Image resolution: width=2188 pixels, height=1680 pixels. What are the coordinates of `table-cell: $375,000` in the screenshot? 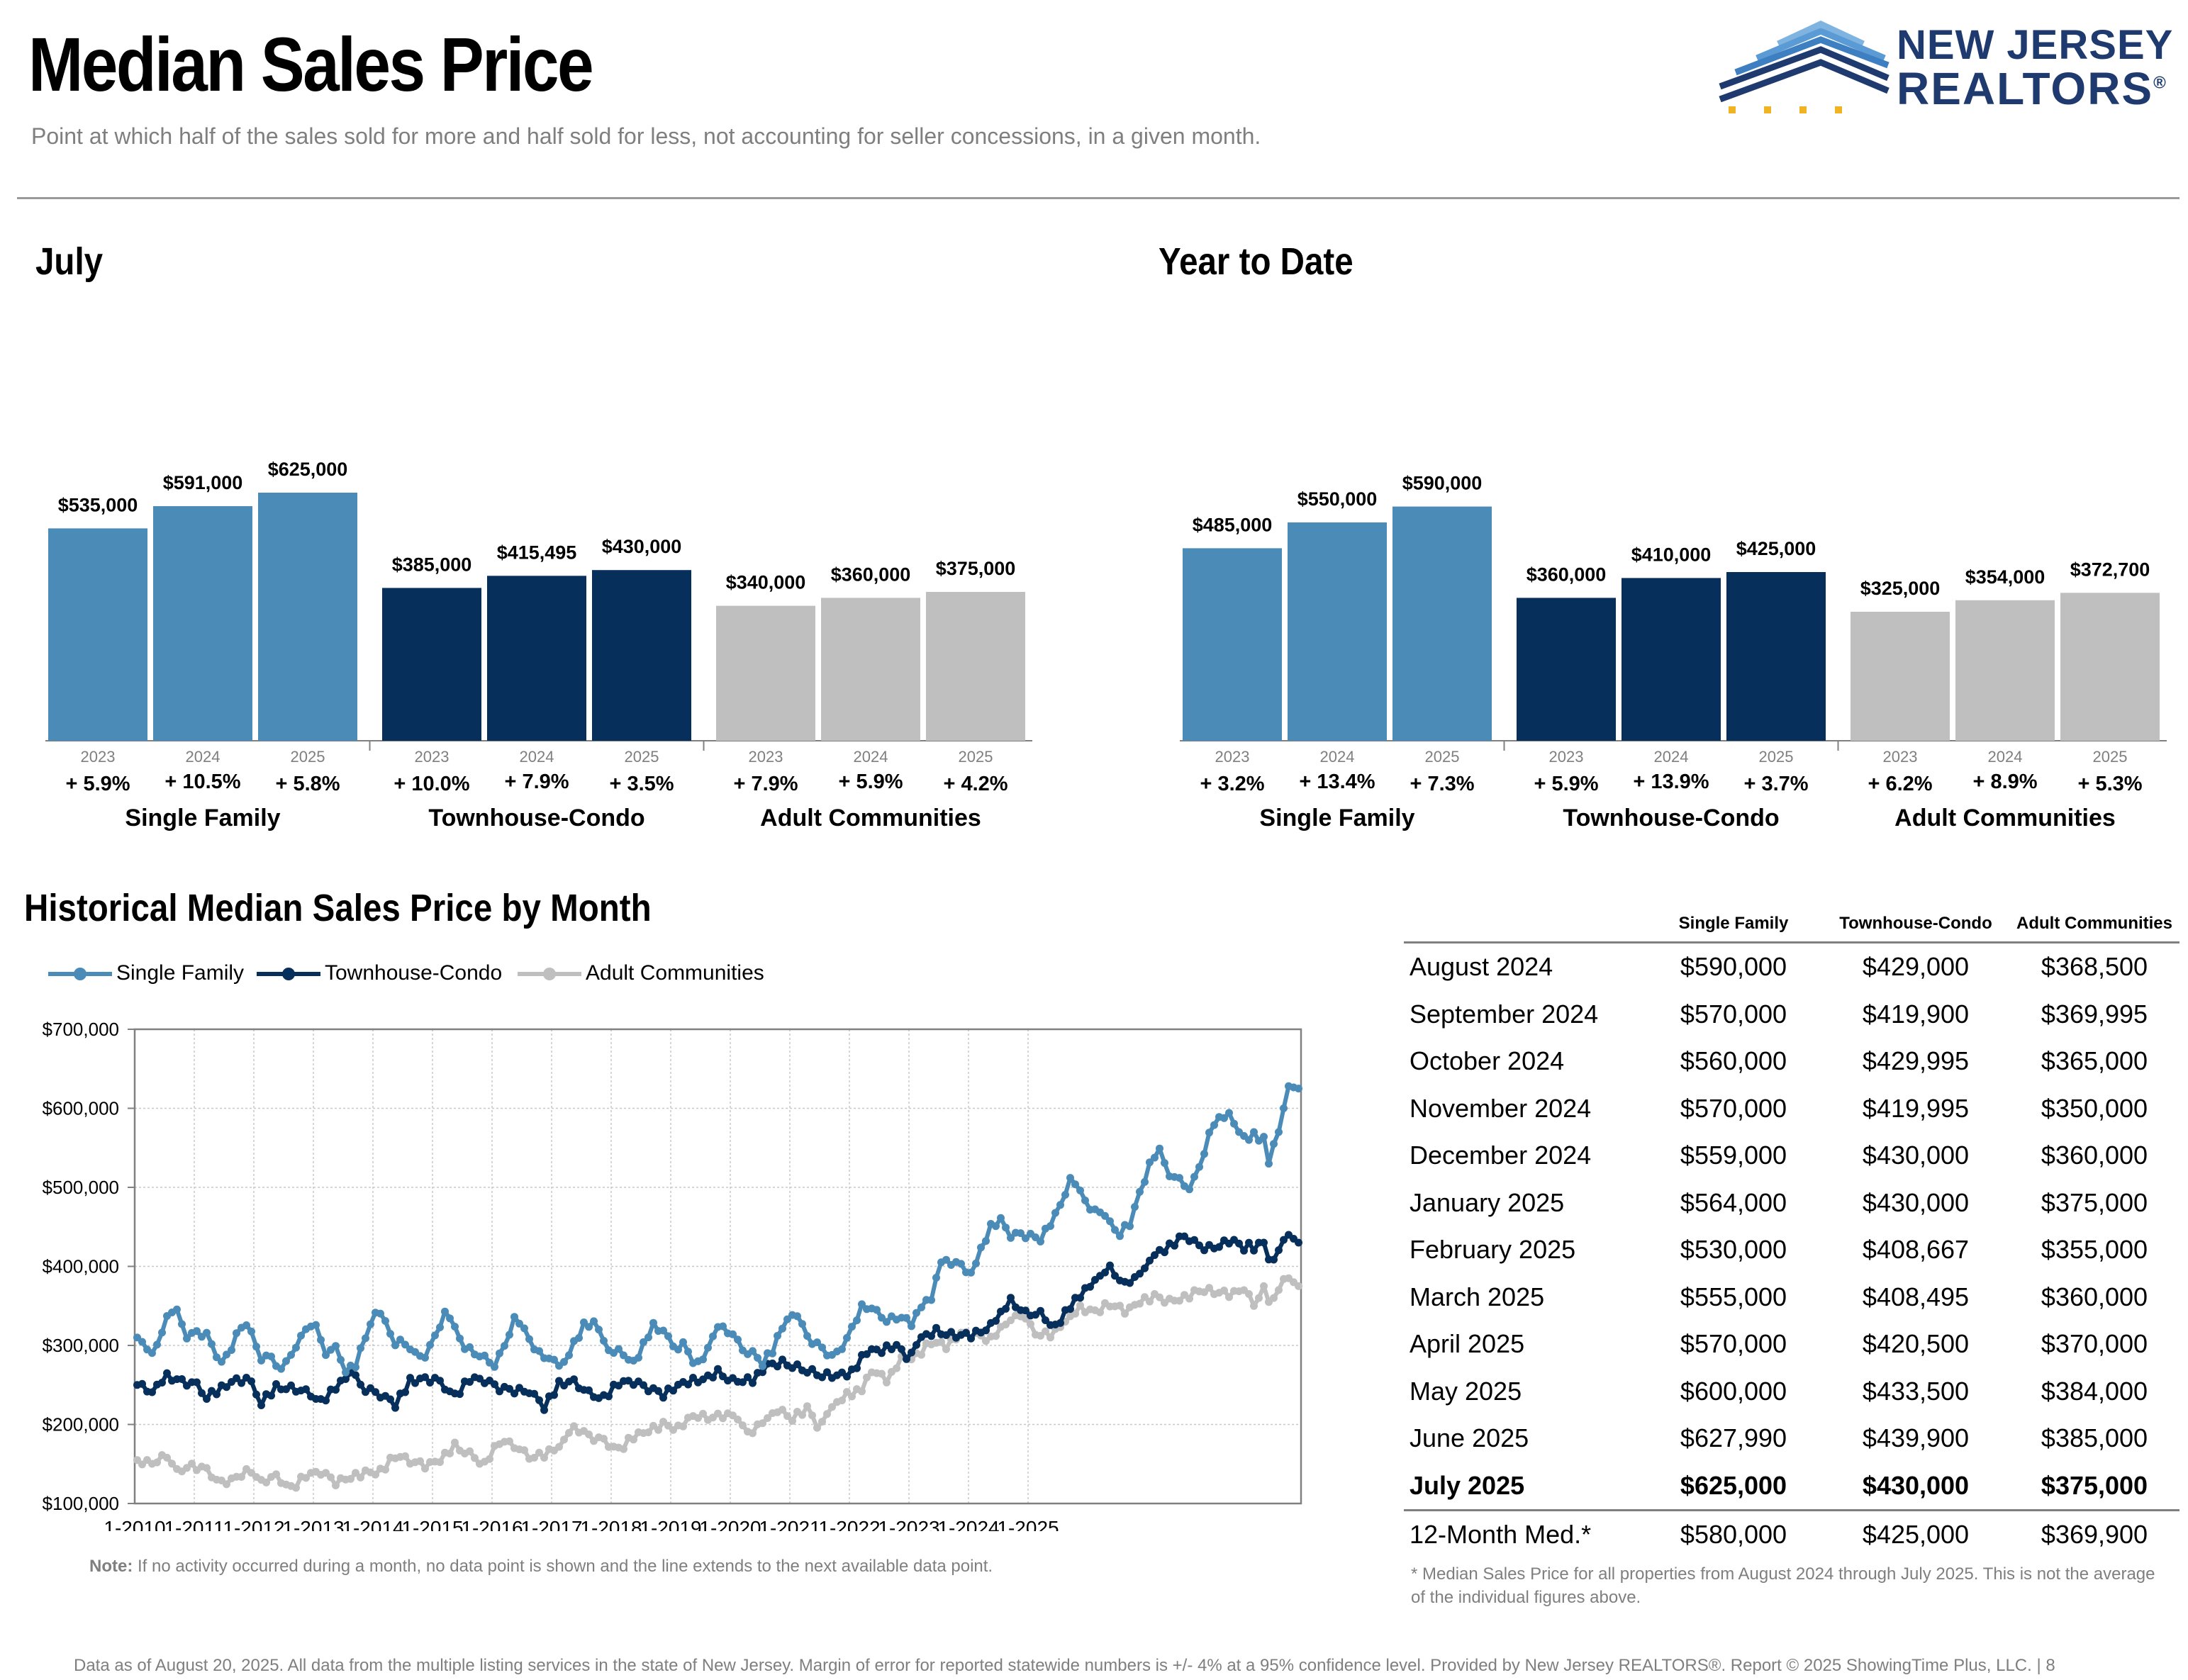 It's located at (2095, 1202).